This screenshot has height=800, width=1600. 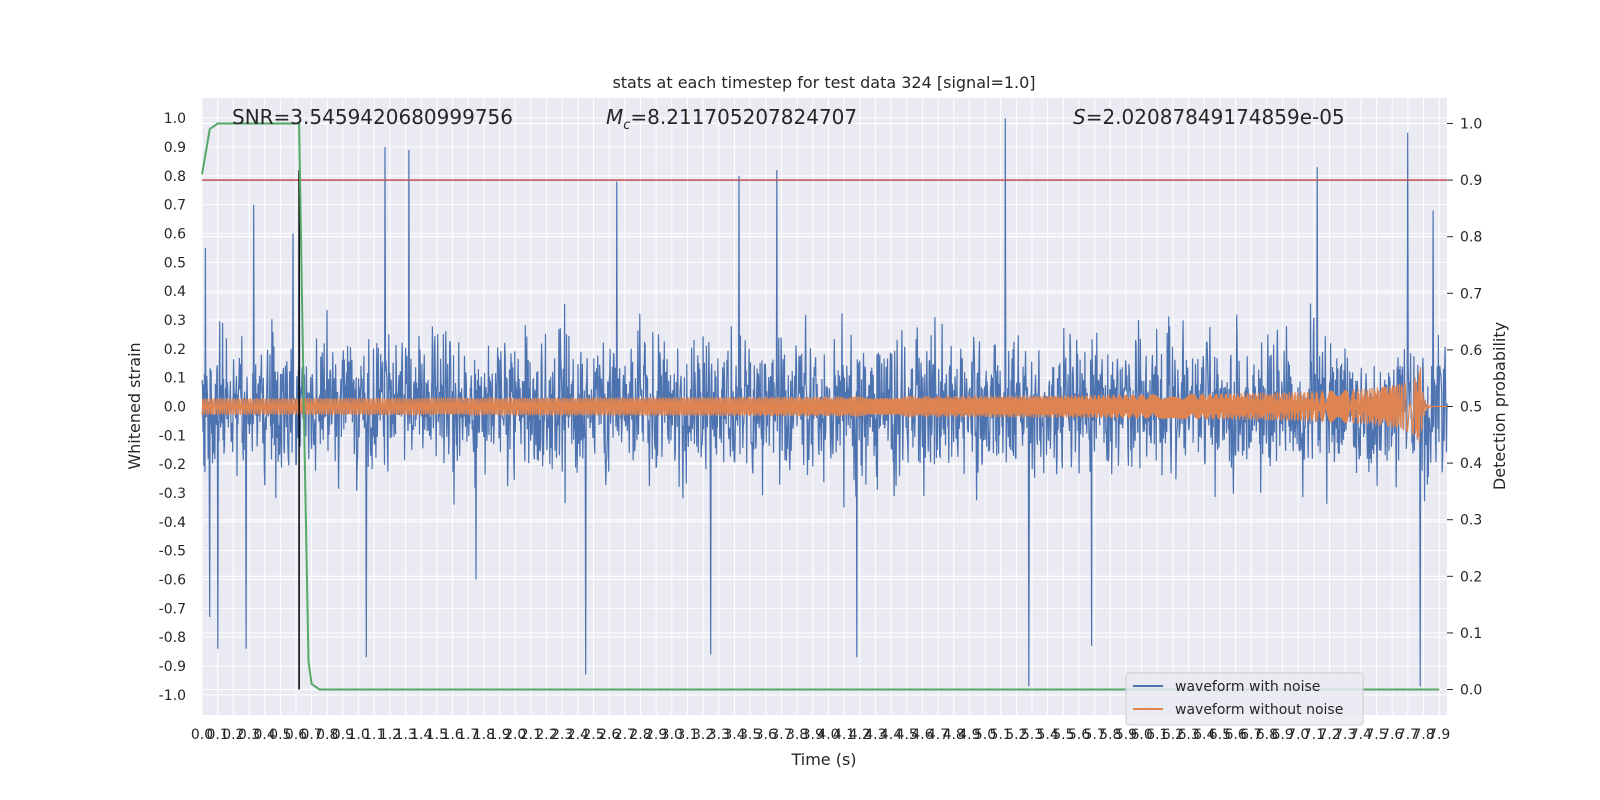 What do you see at coordinates (437, 735) in the screenshot?
I see `x-tick-label: 1.5` at bounding box center [437, 735].